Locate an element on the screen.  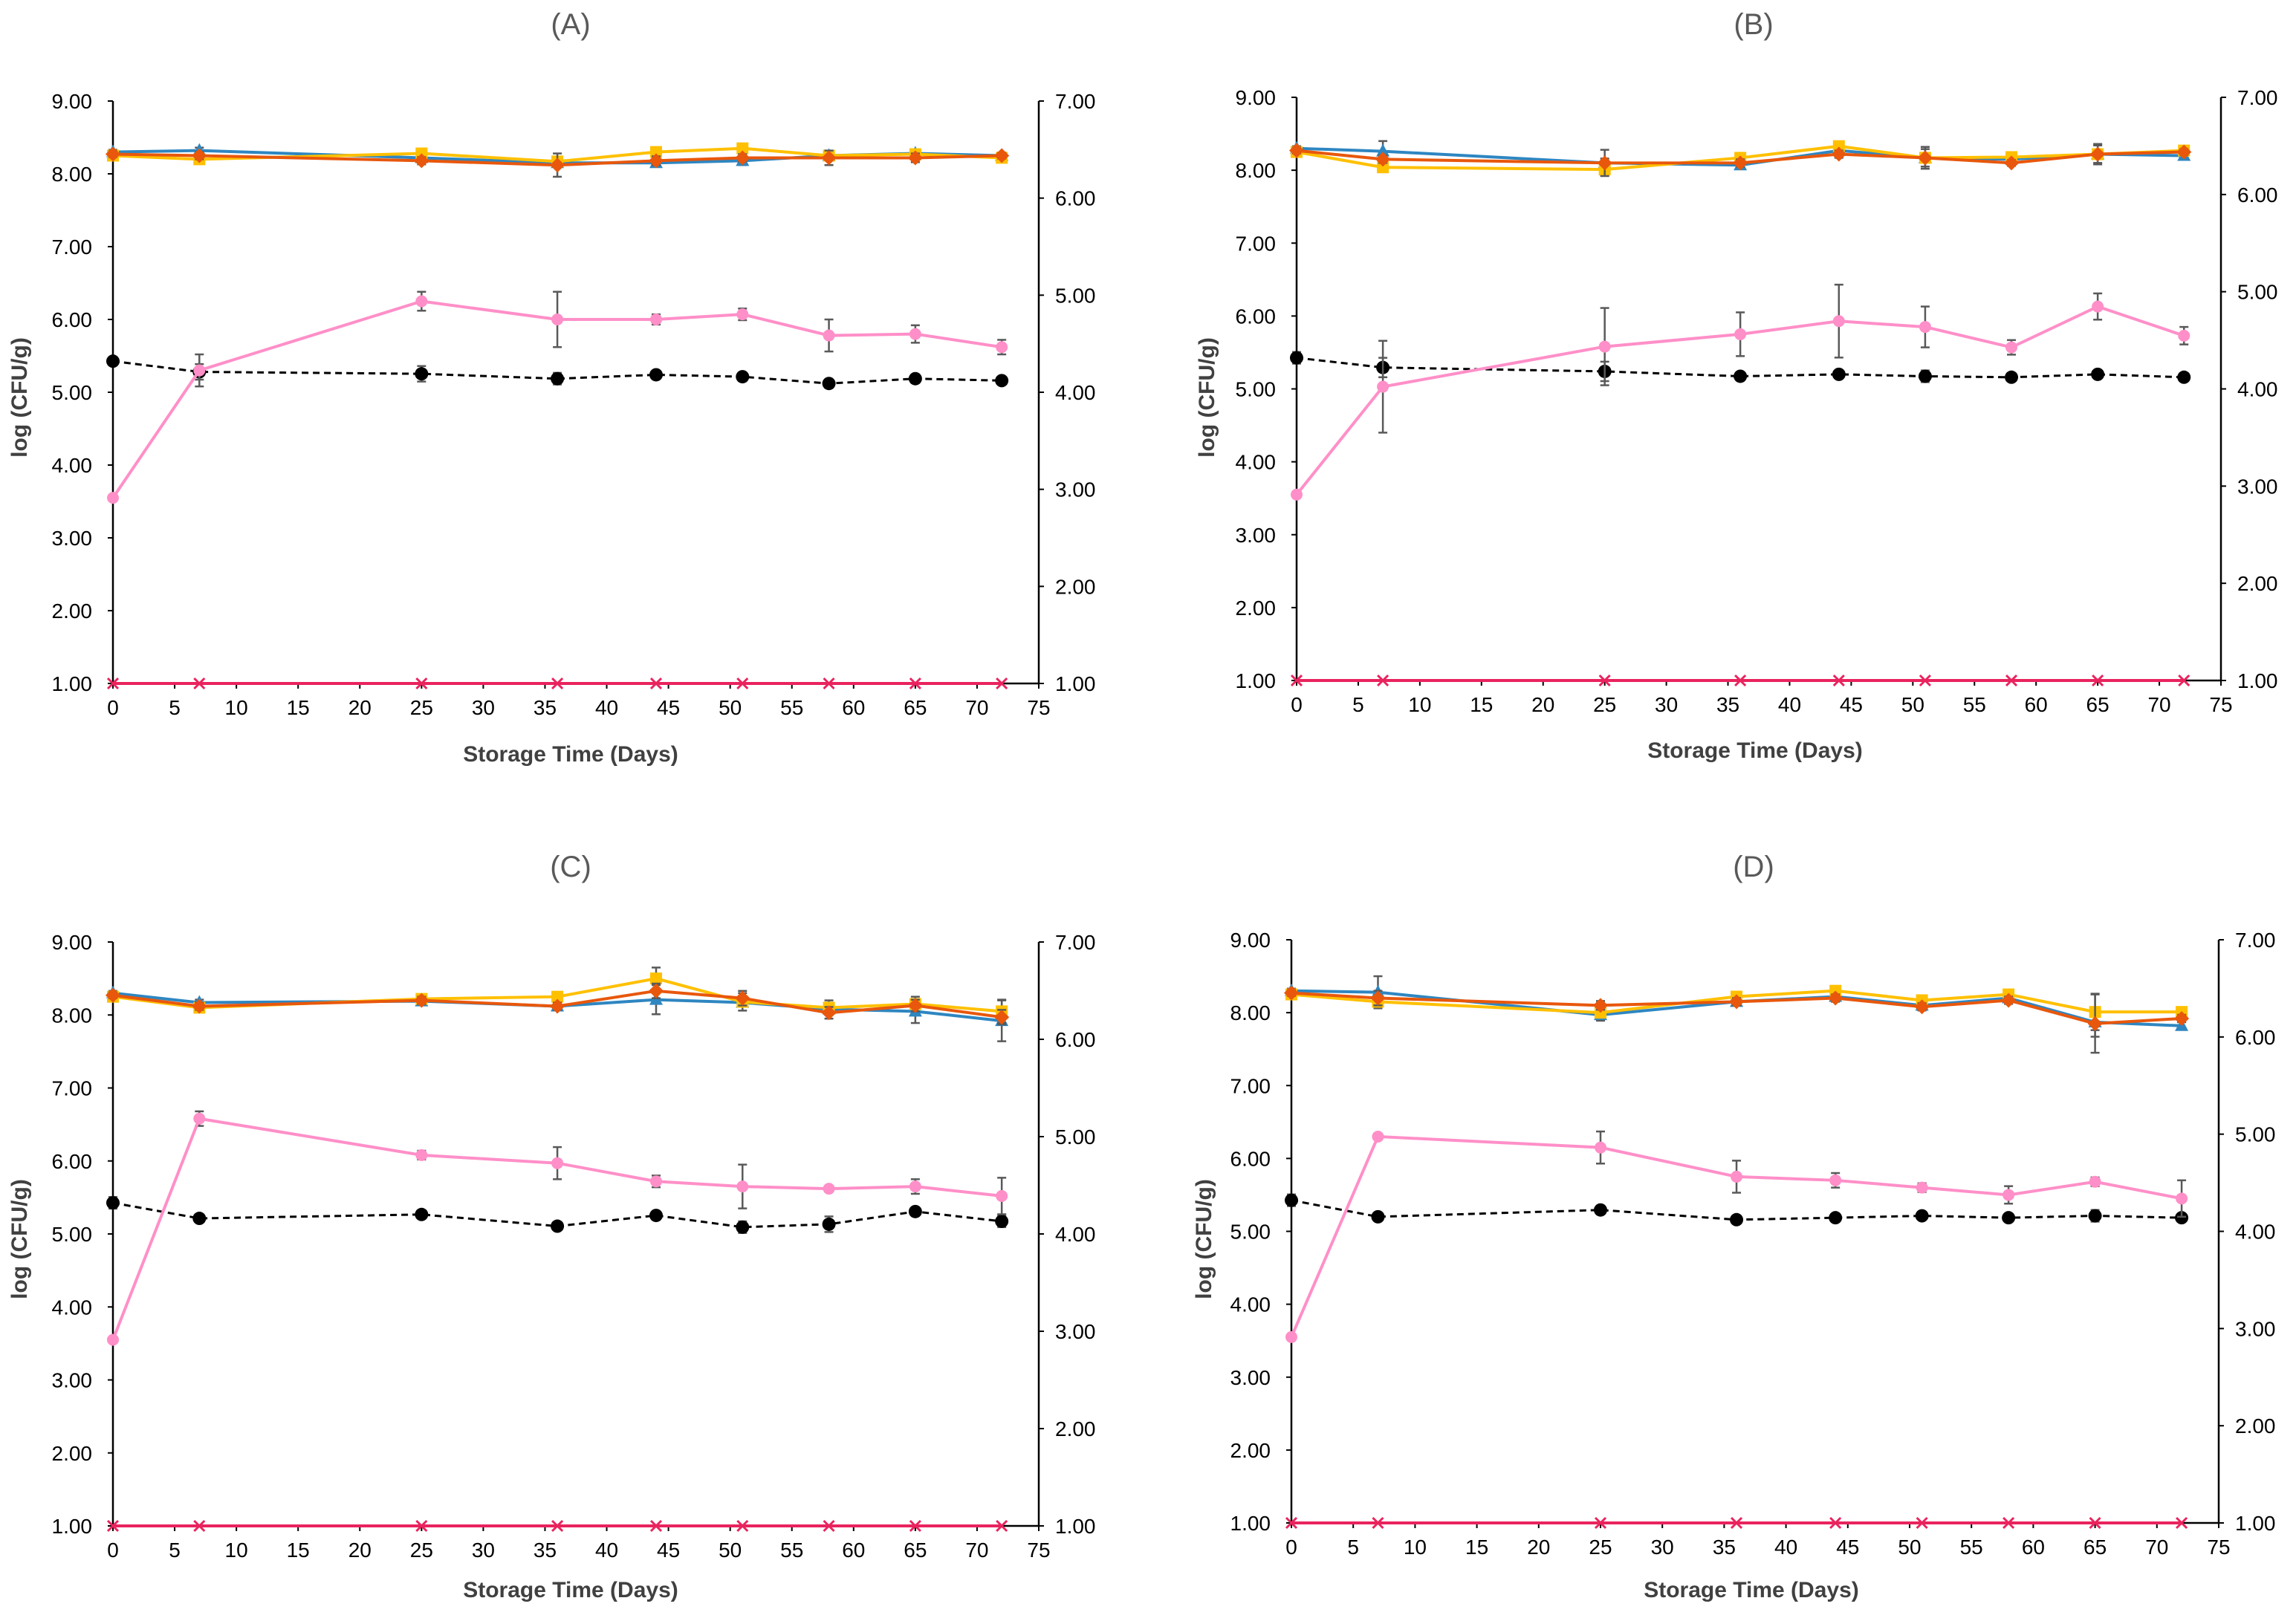
panel-d-x-tick-label: 75 is located at coordinates (2218, 1547).